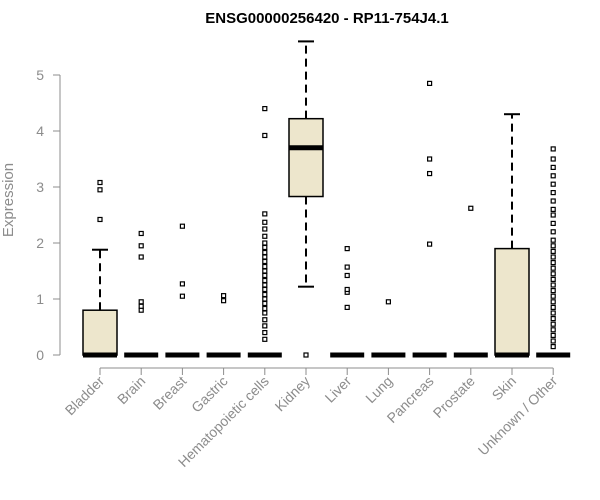 This screenshot has height=500, width=600. I want to click on y-axis: 0 1 2 3 4 5, so click(48, 215).